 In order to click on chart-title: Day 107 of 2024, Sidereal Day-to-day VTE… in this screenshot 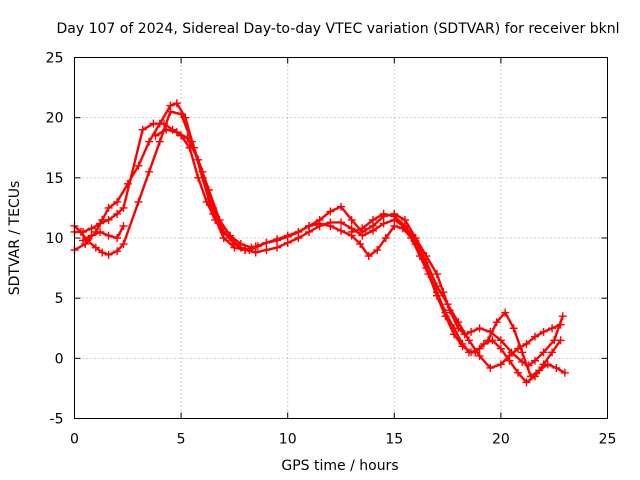, I will do `click(338, 29)`.